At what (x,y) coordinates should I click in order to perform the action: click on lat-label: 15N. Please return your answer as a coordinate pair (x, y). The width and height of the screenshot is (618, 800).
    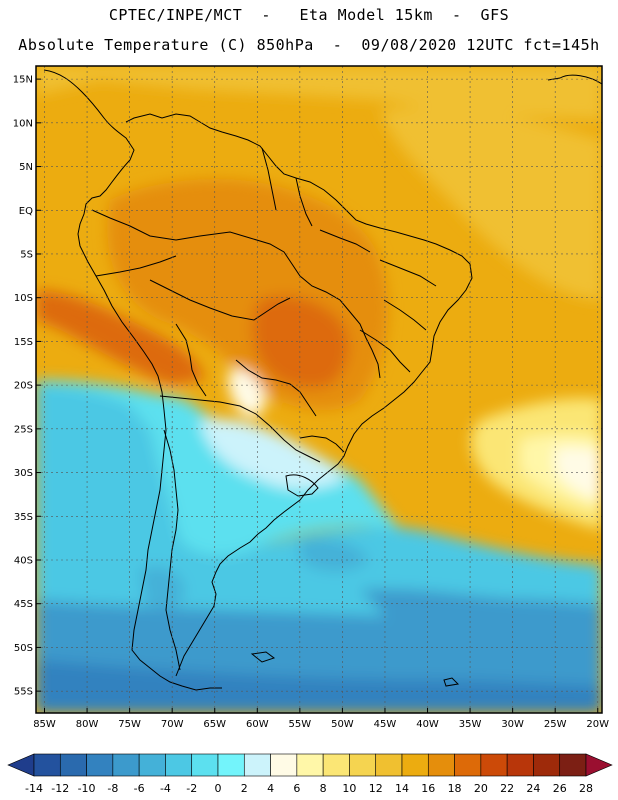
    Looking at the image, I should click on (23, 80).